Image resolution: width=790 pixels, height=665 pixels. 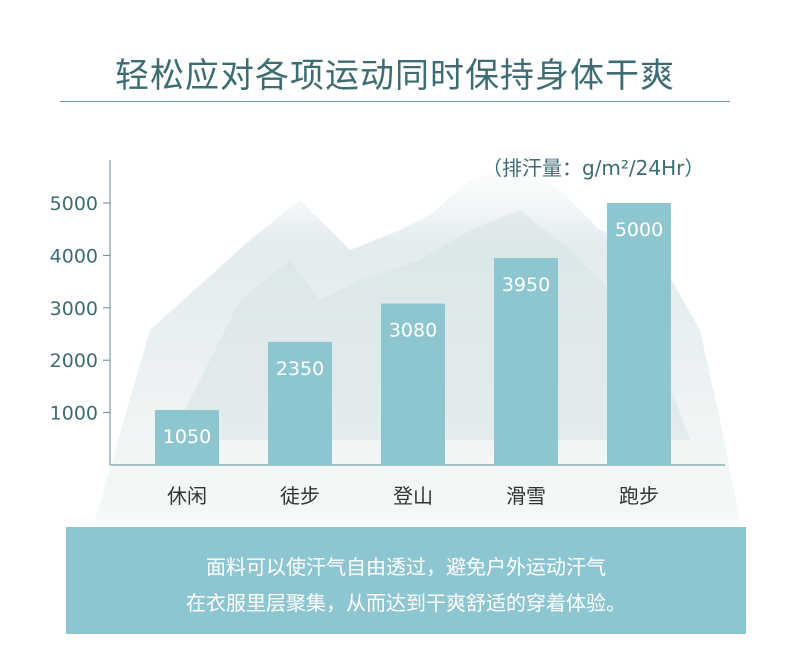 I want to click on title-divider, so click(x=395, y=101).